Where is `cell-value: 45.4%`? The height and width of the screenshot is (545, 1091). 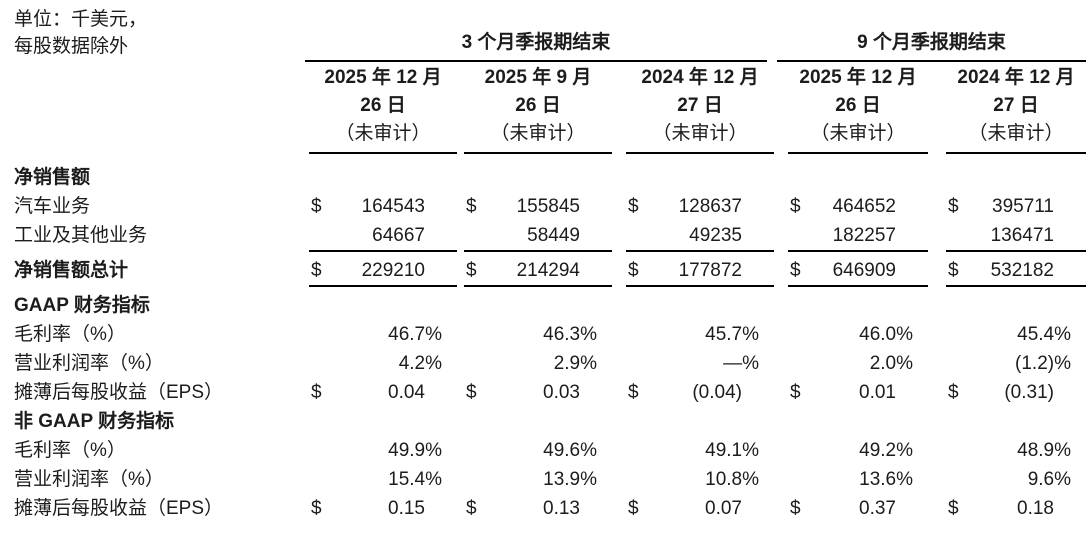 cell-value: 45.4% is located at coordinates (1044, 334).